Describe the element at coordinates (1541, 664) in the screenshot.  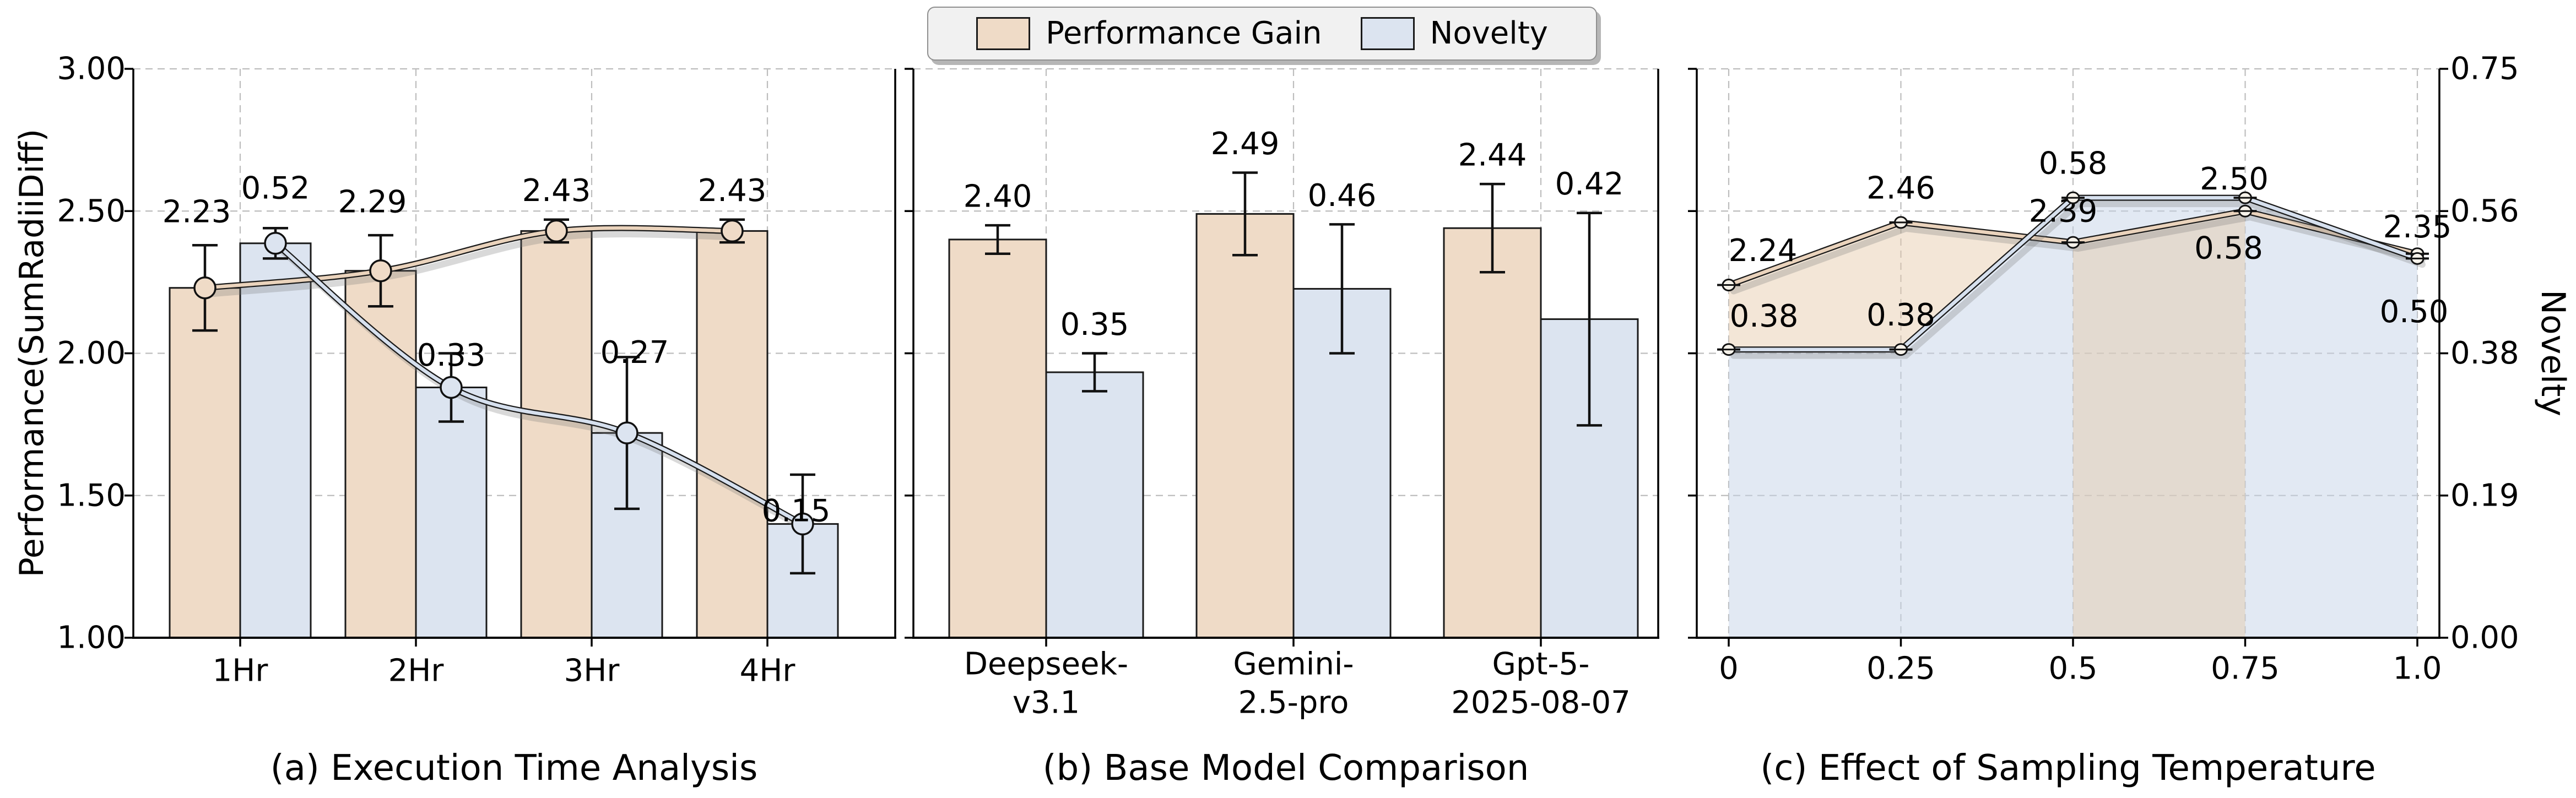
I see `x-tick-label-b-2-line1: Gpt-5-` at that location.